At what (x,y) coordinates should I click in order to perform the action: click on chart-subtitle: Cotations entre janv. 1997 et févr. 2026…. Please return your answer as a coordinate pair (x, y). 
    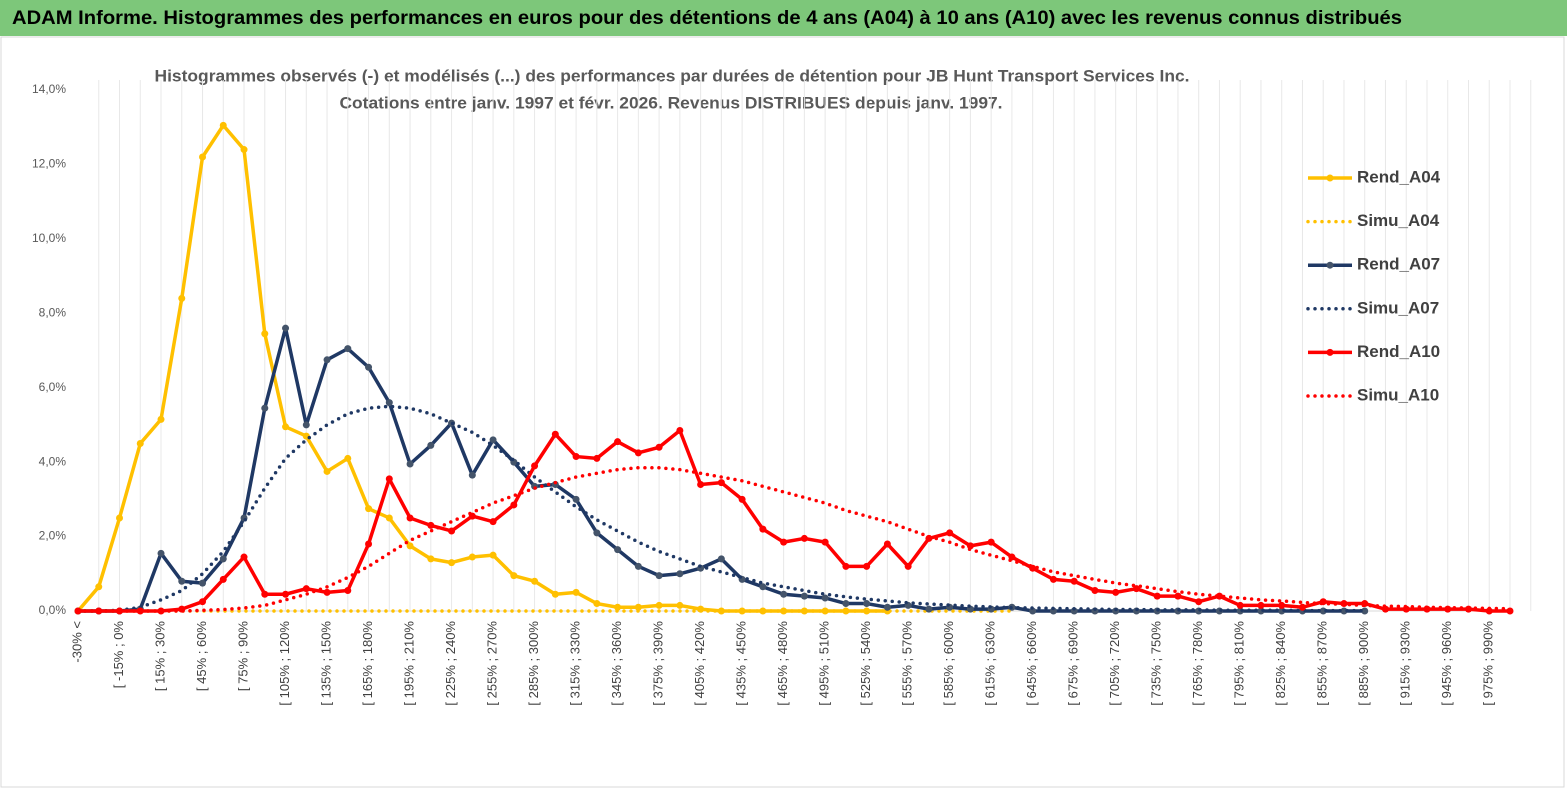
    Looking at the image, I should click on (671, 102).